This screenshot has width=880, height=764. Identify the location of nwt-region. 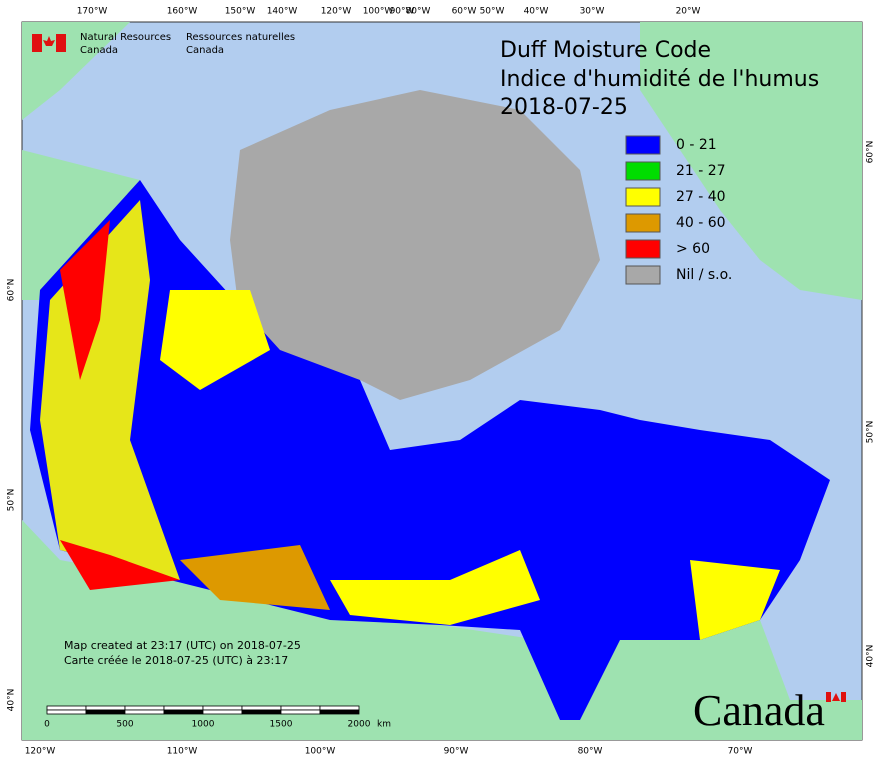
(215, 340).